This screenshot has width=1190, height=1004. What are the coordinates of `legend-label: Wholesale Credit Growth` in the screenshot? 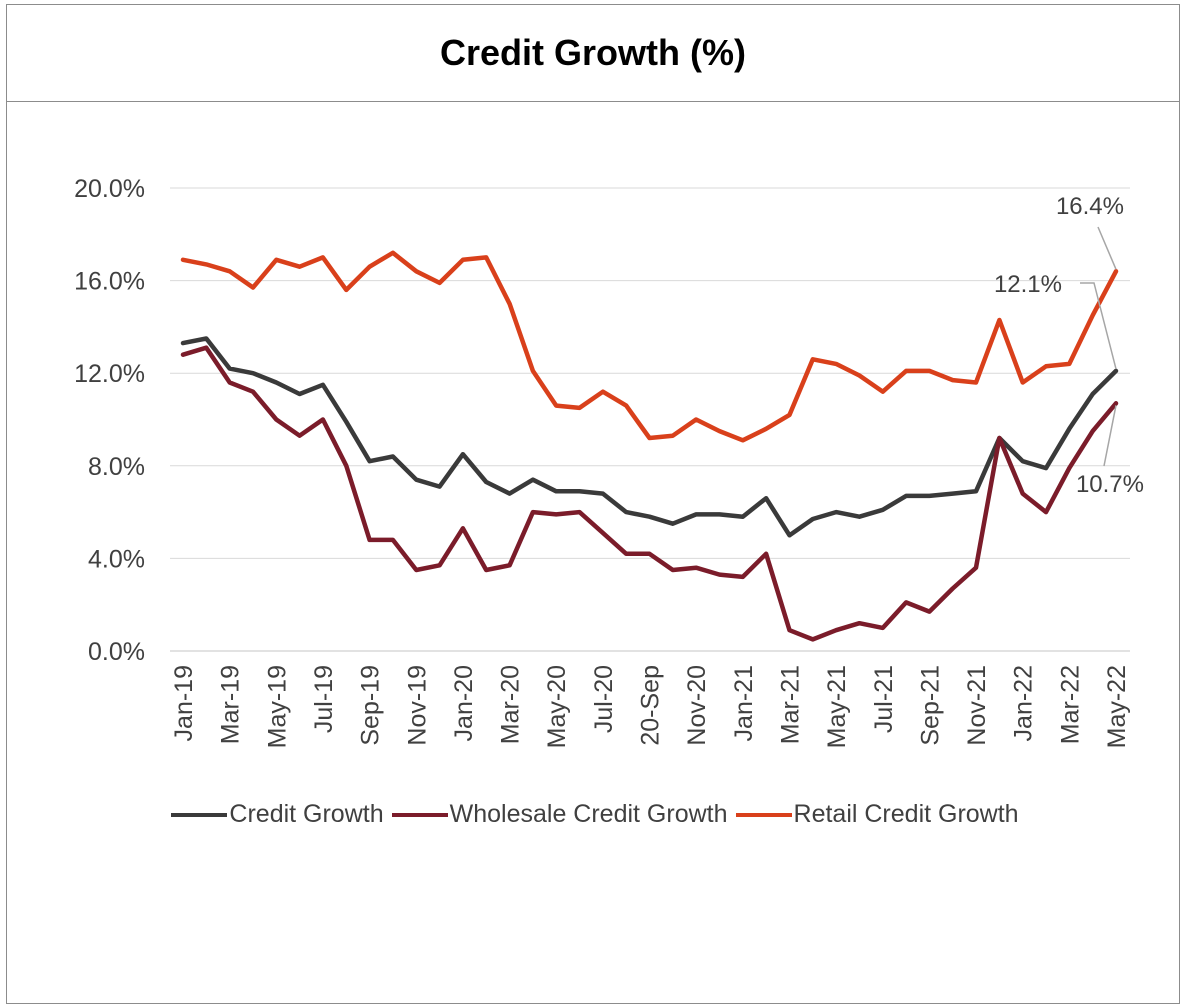 It's located at (588, 814).